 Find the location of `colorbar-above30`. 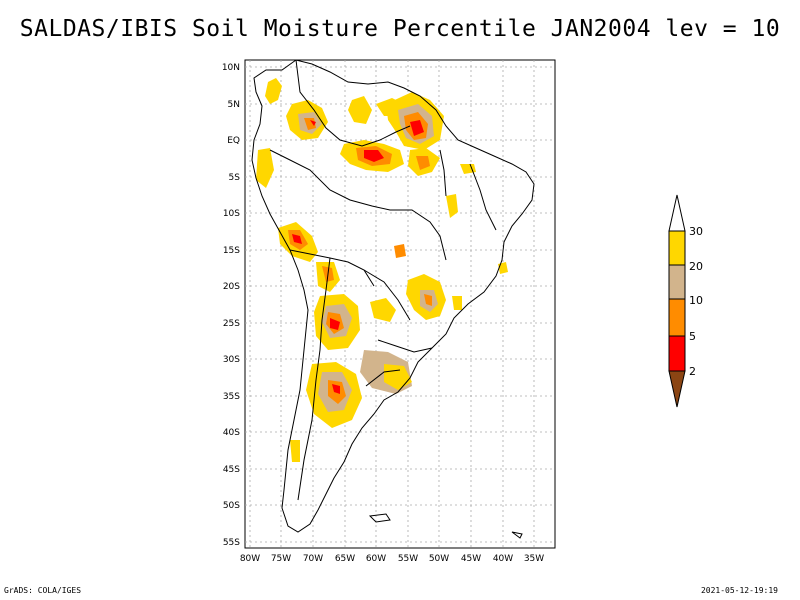

colorbar-above30 is located at coordinates (677, 213).